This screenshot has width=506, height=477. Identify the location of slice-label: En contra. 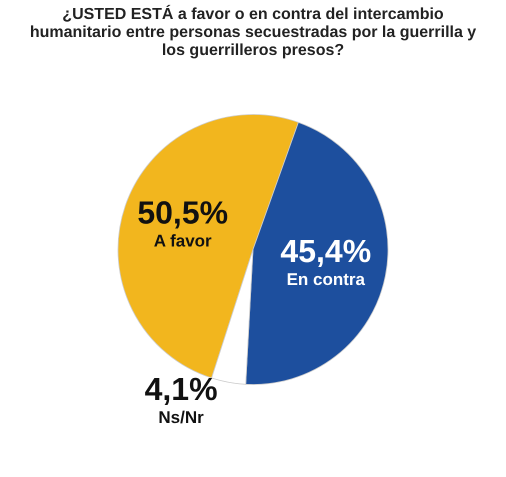
(326, 280).